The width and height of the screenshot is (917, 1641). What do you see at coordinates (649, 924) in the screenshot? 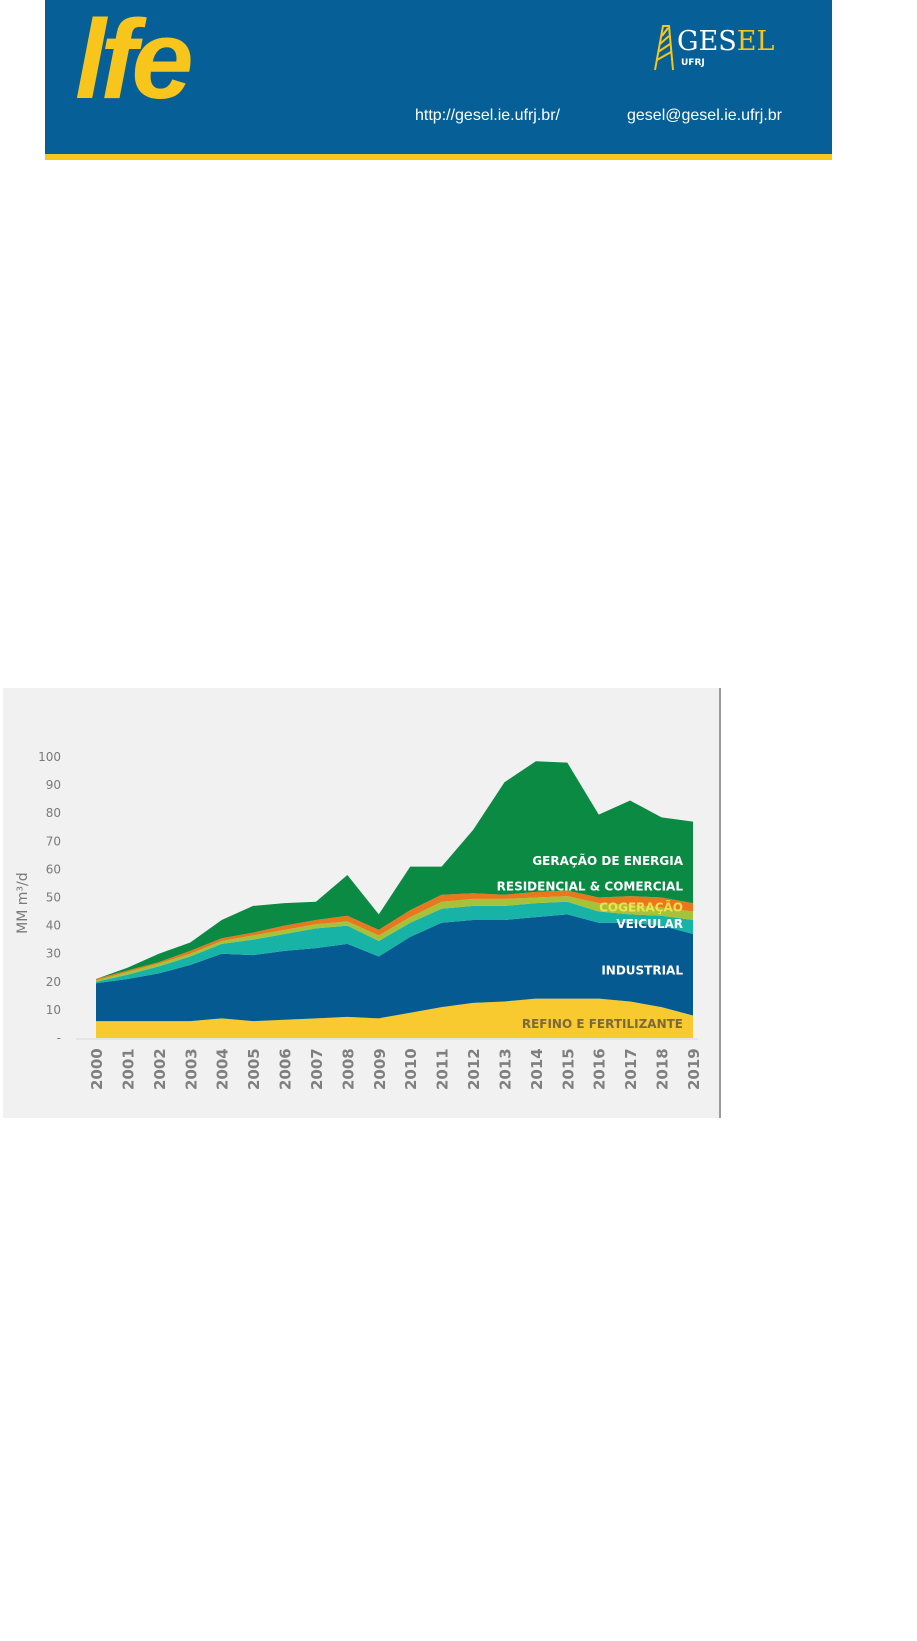
I see `series-label: VEICULAR` at bounding box center [649, 924].